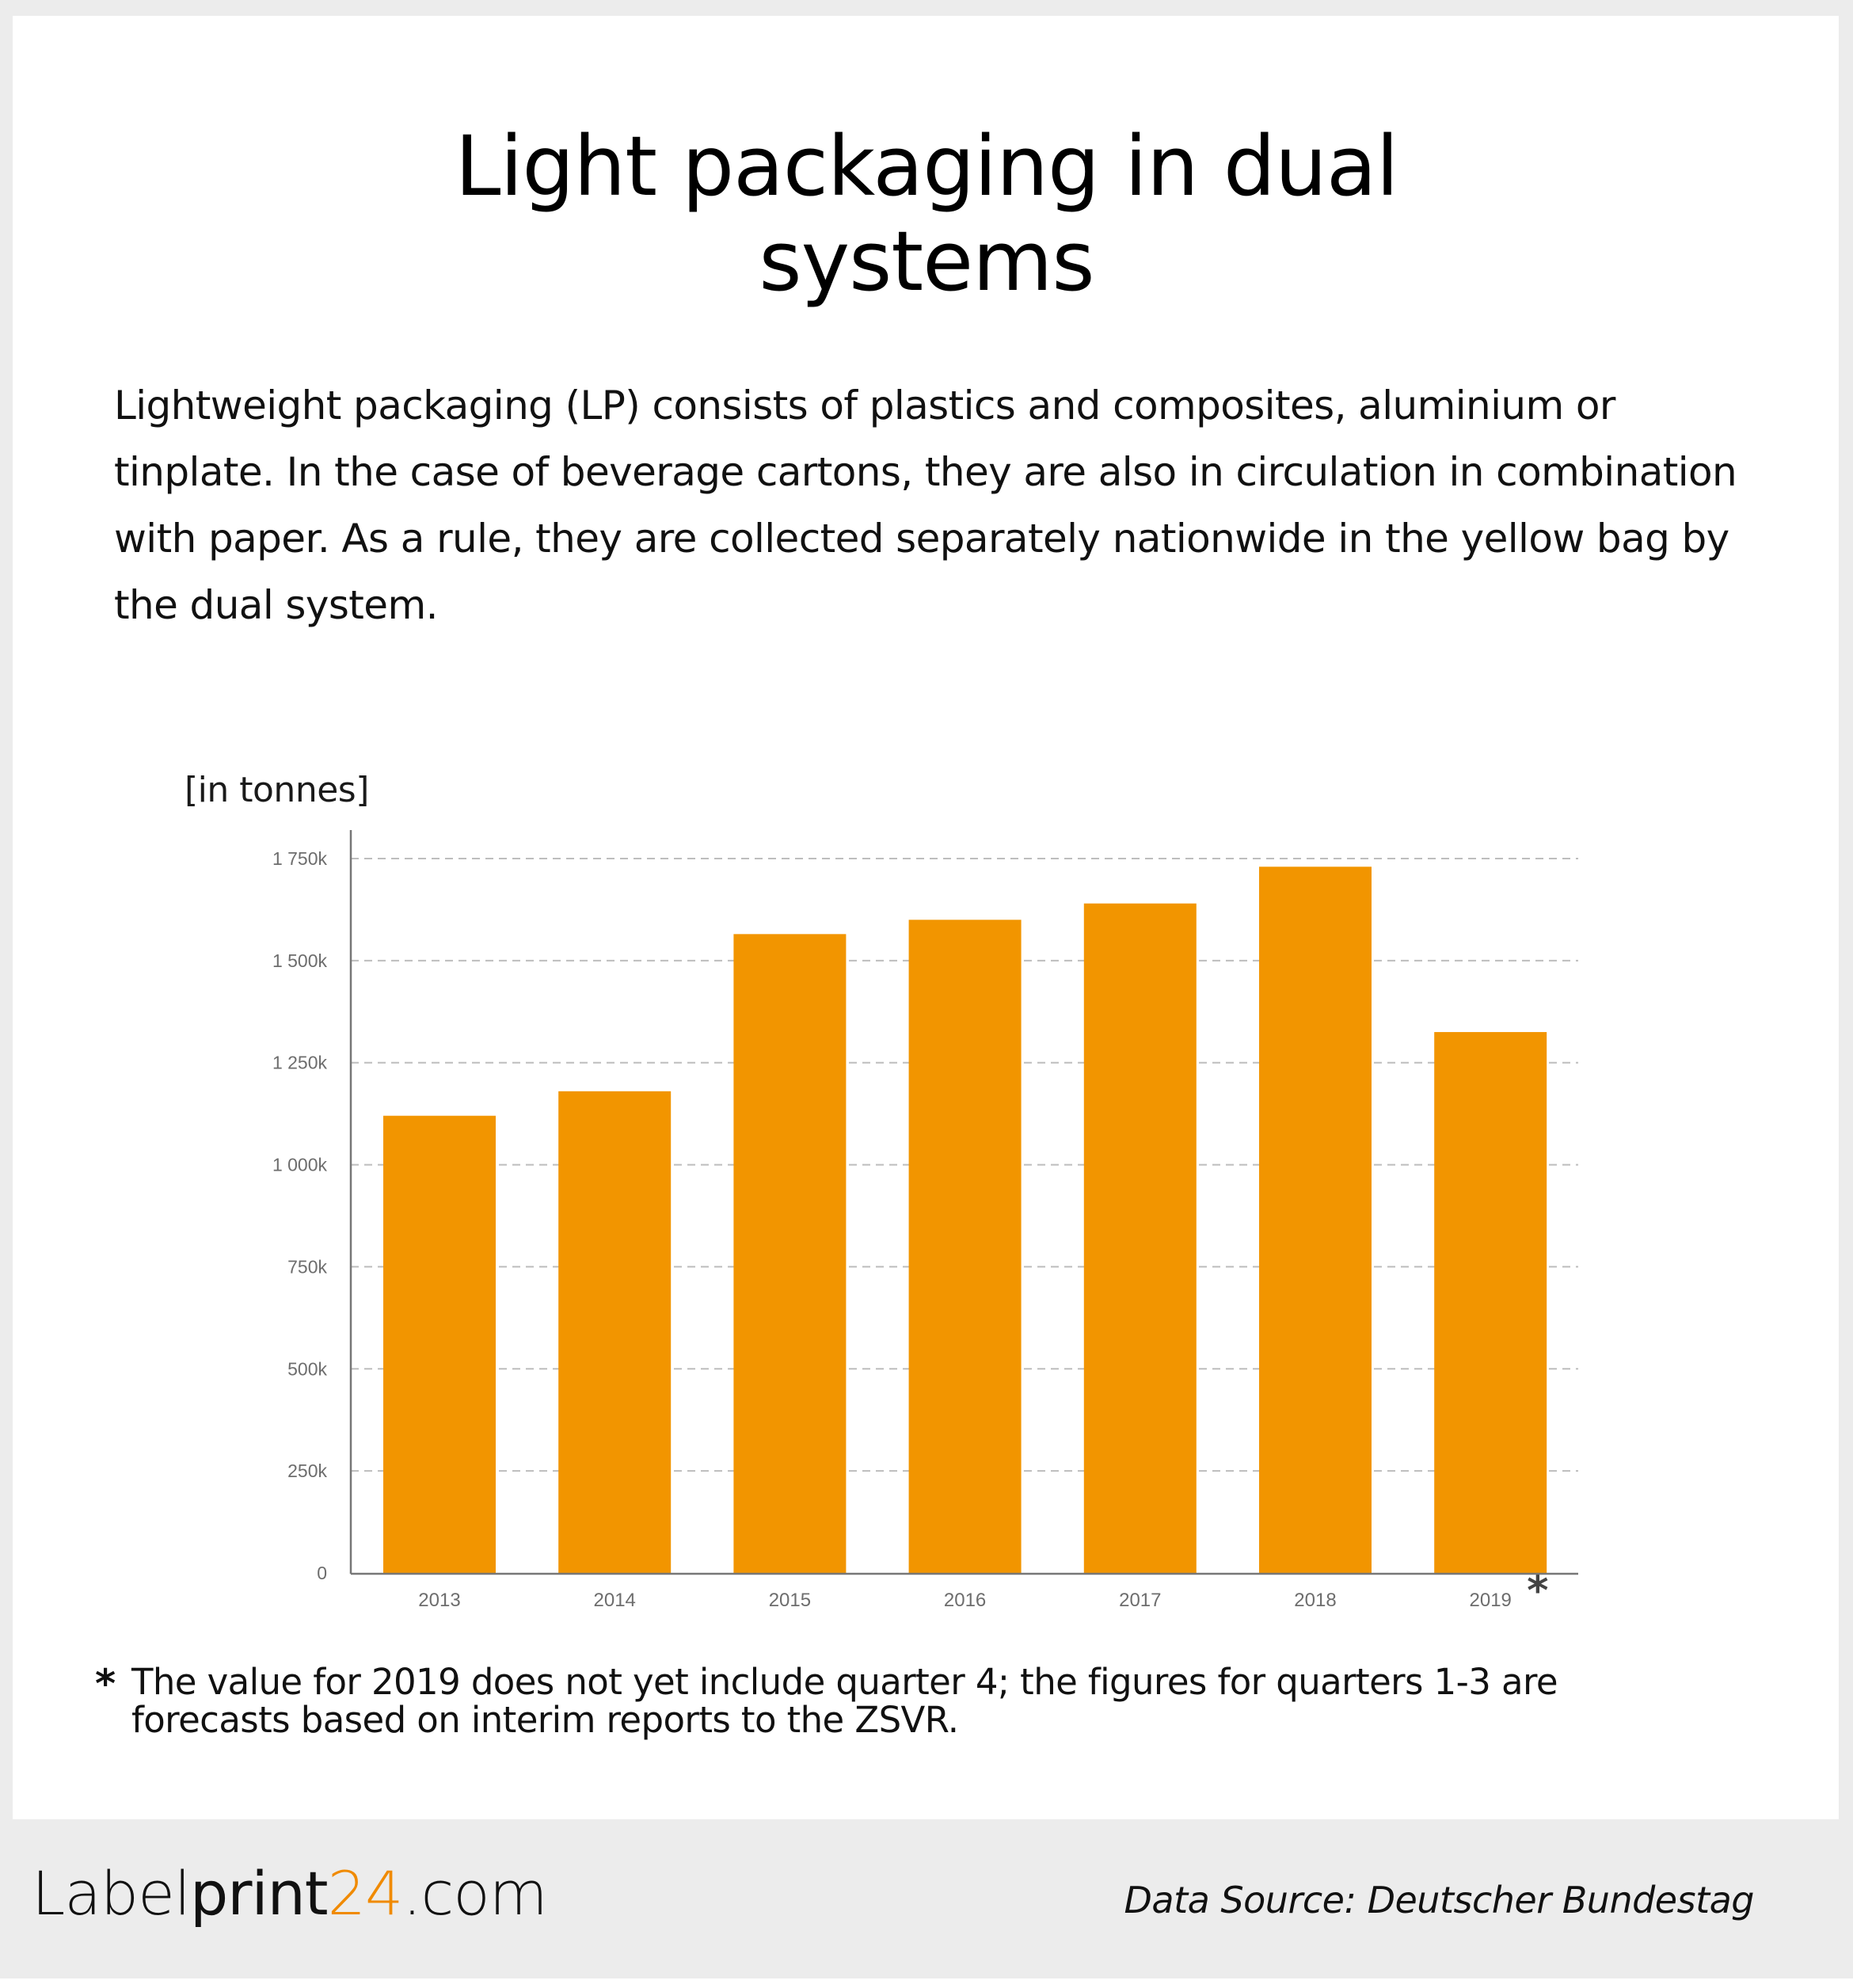 This screenshot has width=1853, height=1988. Describe the element at coordinates (1315, 1600) in the screenshot. I see `x-tick-label: 2018` at that location.